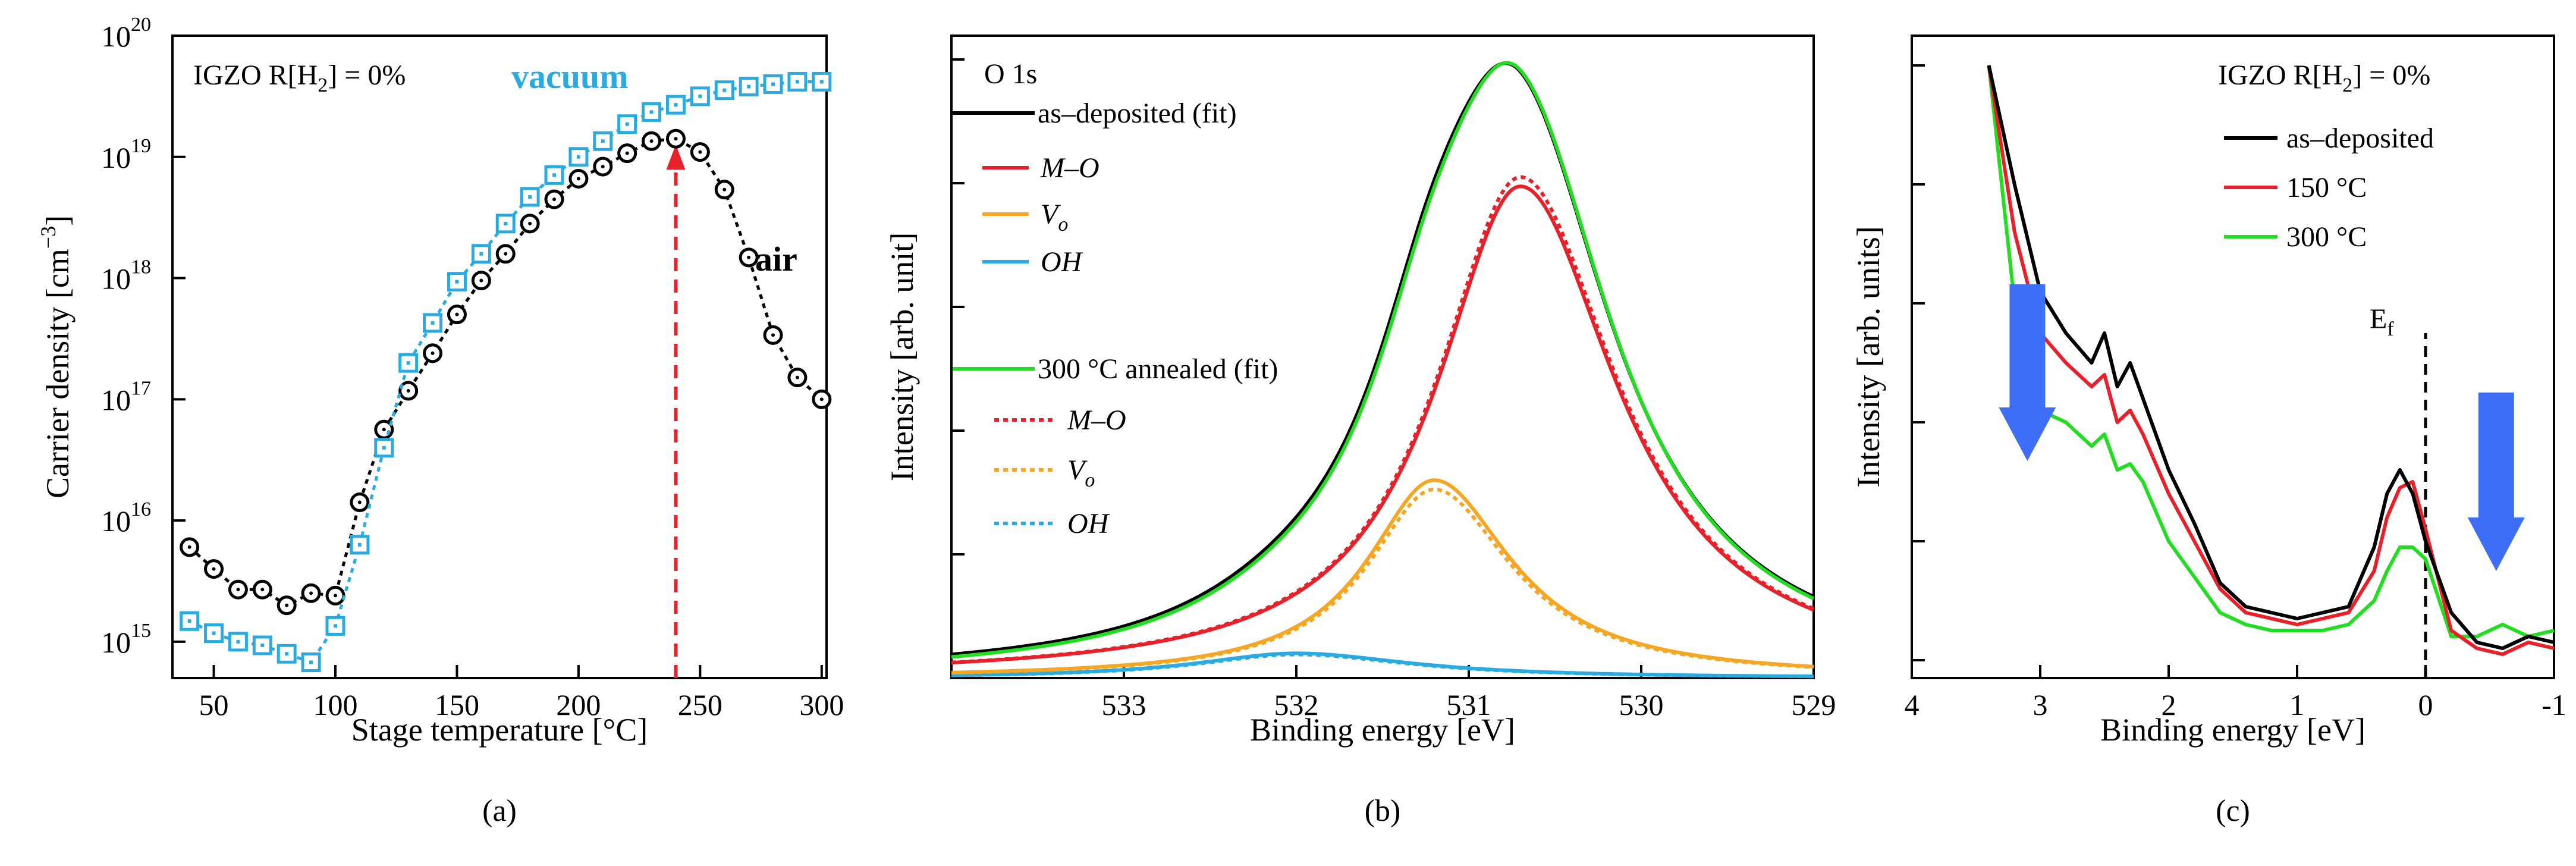 The image size is (2576, 866). I want to click on panel-b-x-ticks: 533 532 531 530 529, so click(1469, 693).